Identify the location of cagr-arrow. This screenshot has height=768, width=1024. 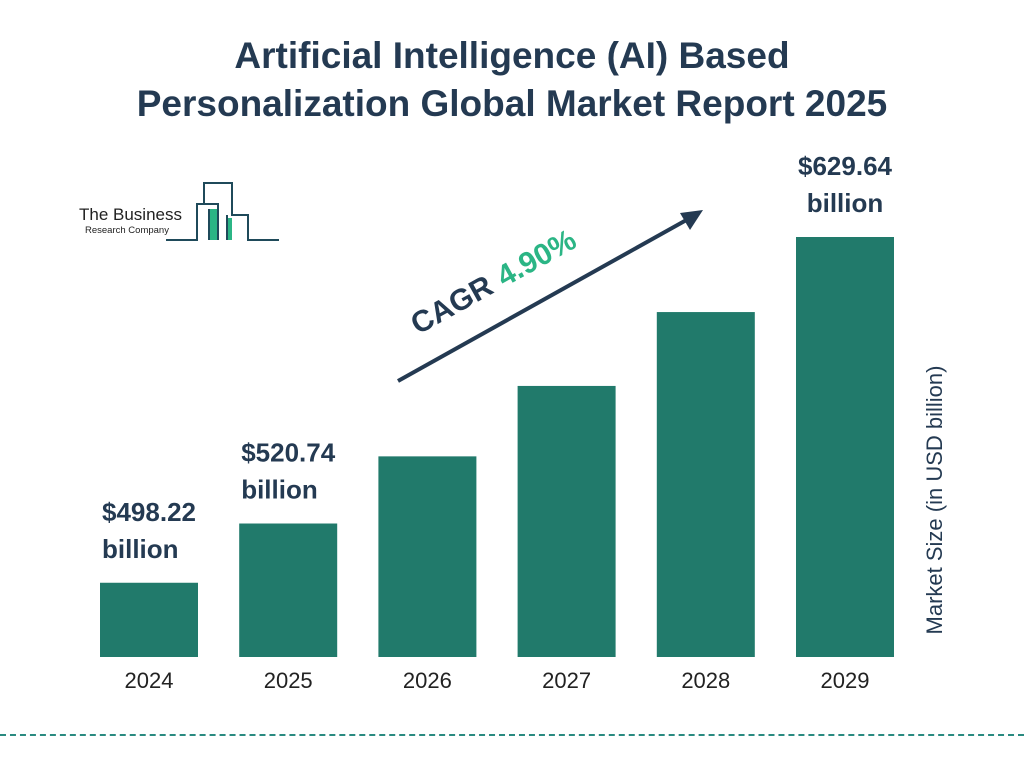
(550, 296).